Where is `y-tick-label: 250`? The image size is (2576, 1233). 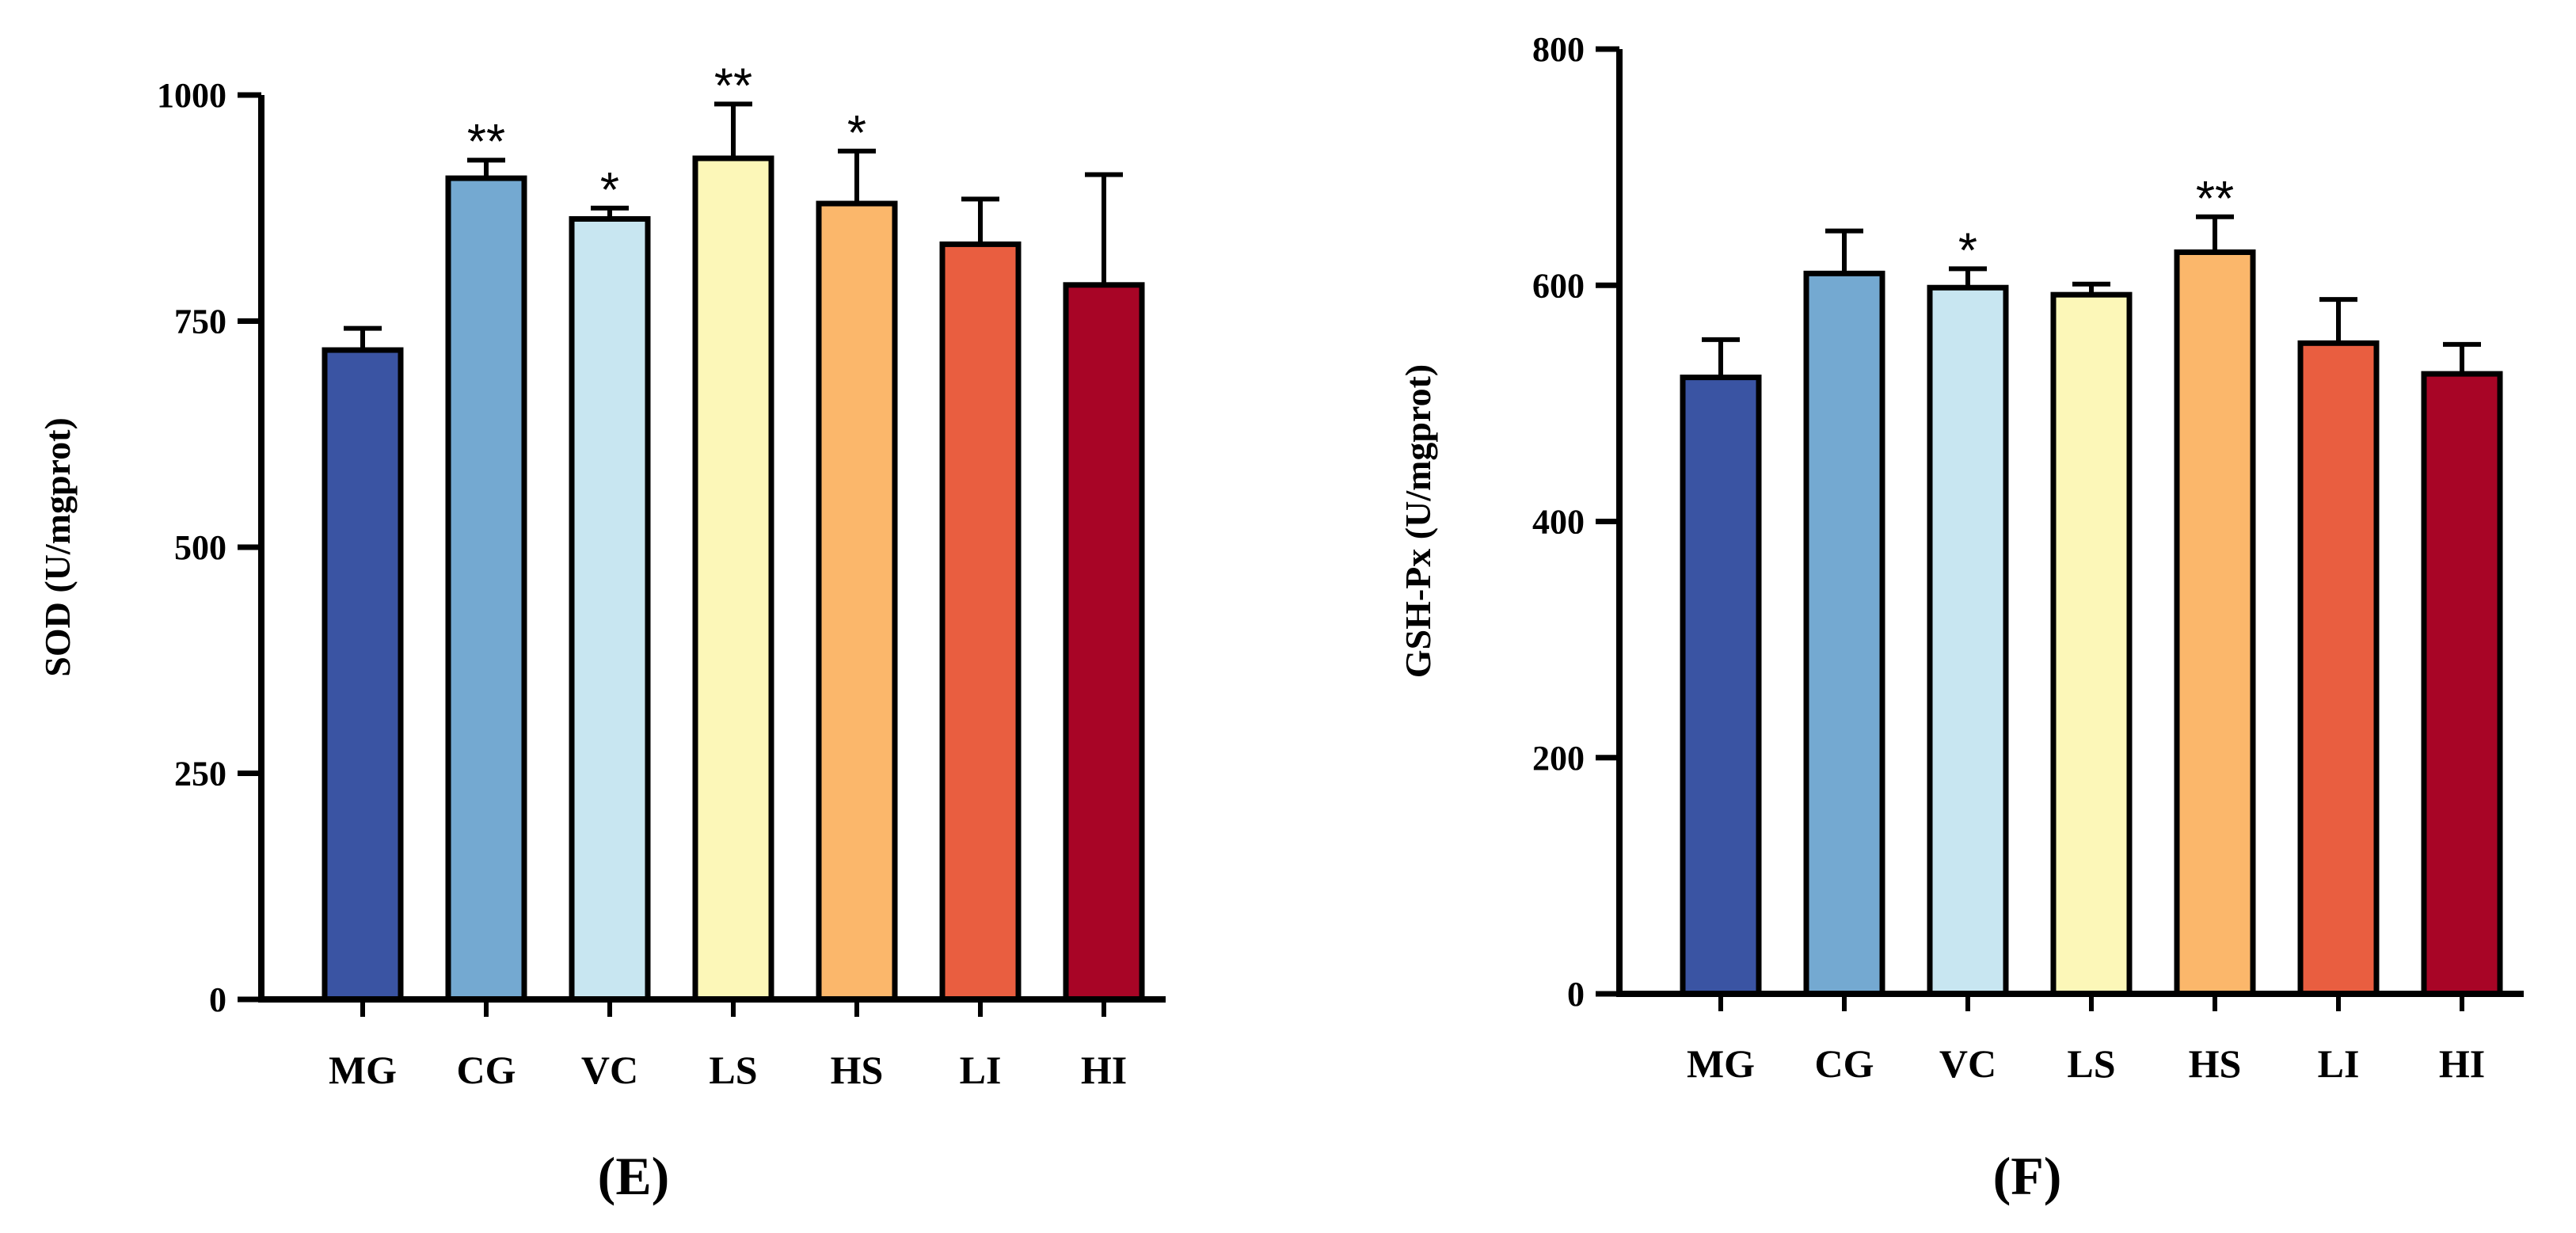 y-tick-label: 250 is located at coordinates (200, 774).